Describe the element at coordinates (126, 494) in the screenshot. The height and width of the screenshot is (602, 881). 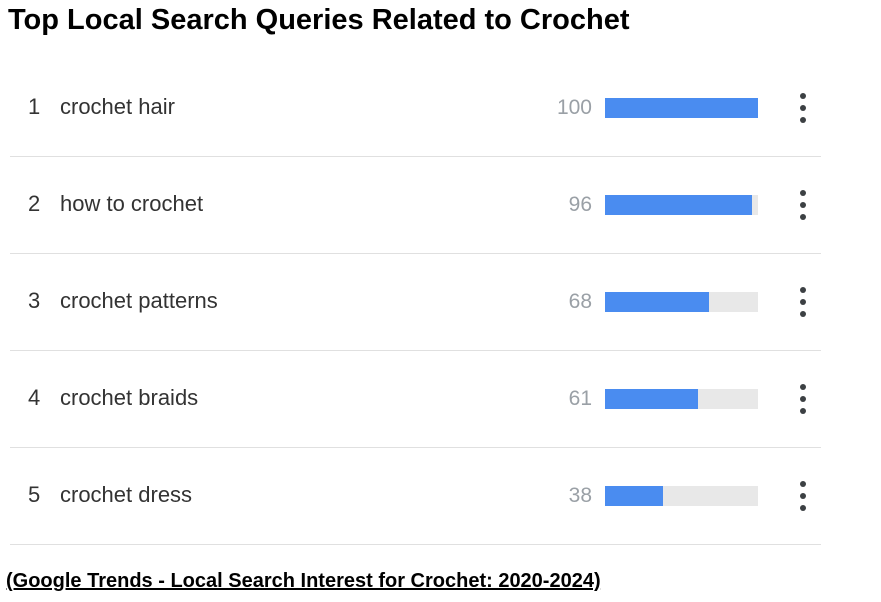
I see `query-label: crochet dress` at that location.